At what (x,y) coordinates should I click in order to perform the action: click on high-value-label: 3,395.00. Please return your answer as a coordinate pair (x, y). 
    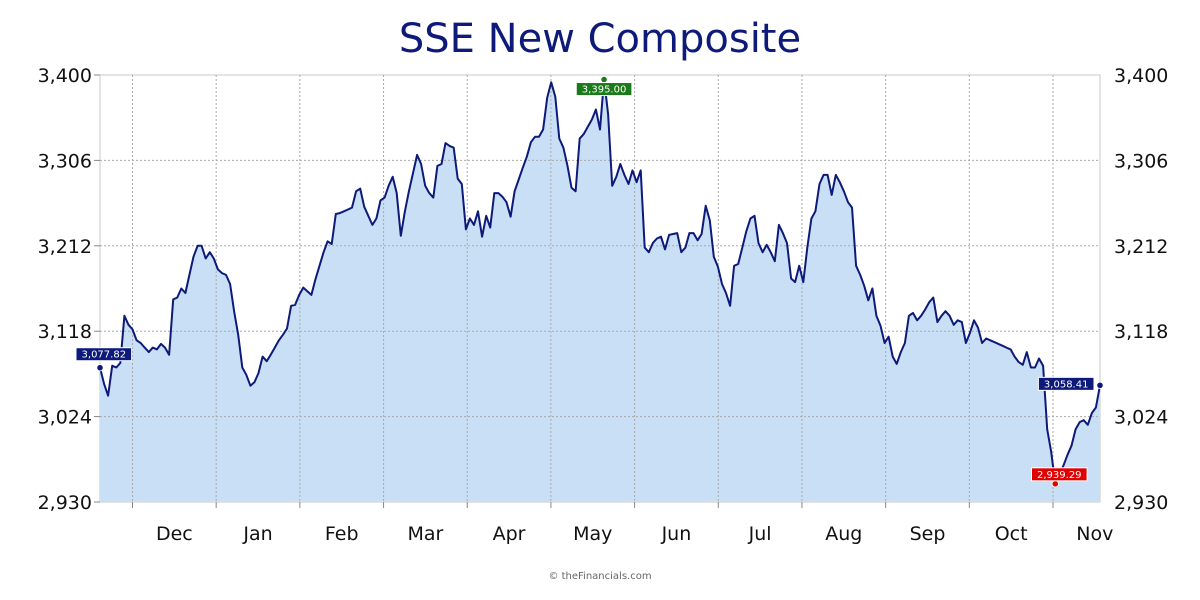
    Looking at the image, I should click on (604, 90).